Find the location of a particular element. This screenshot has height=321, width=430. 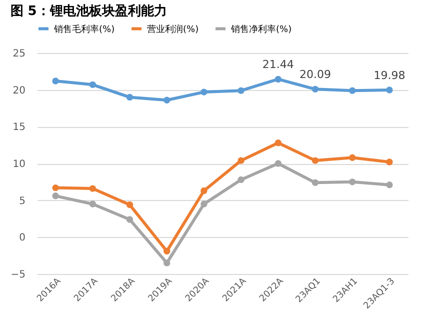

chart-title: 图 5：锂电池板块盈利能力 is located at coordinates (88, 11).